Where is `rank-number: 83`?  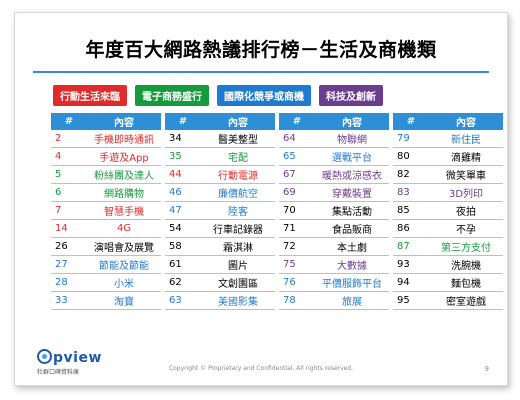
rank-number: 83 is located at coordinates (411, 192).